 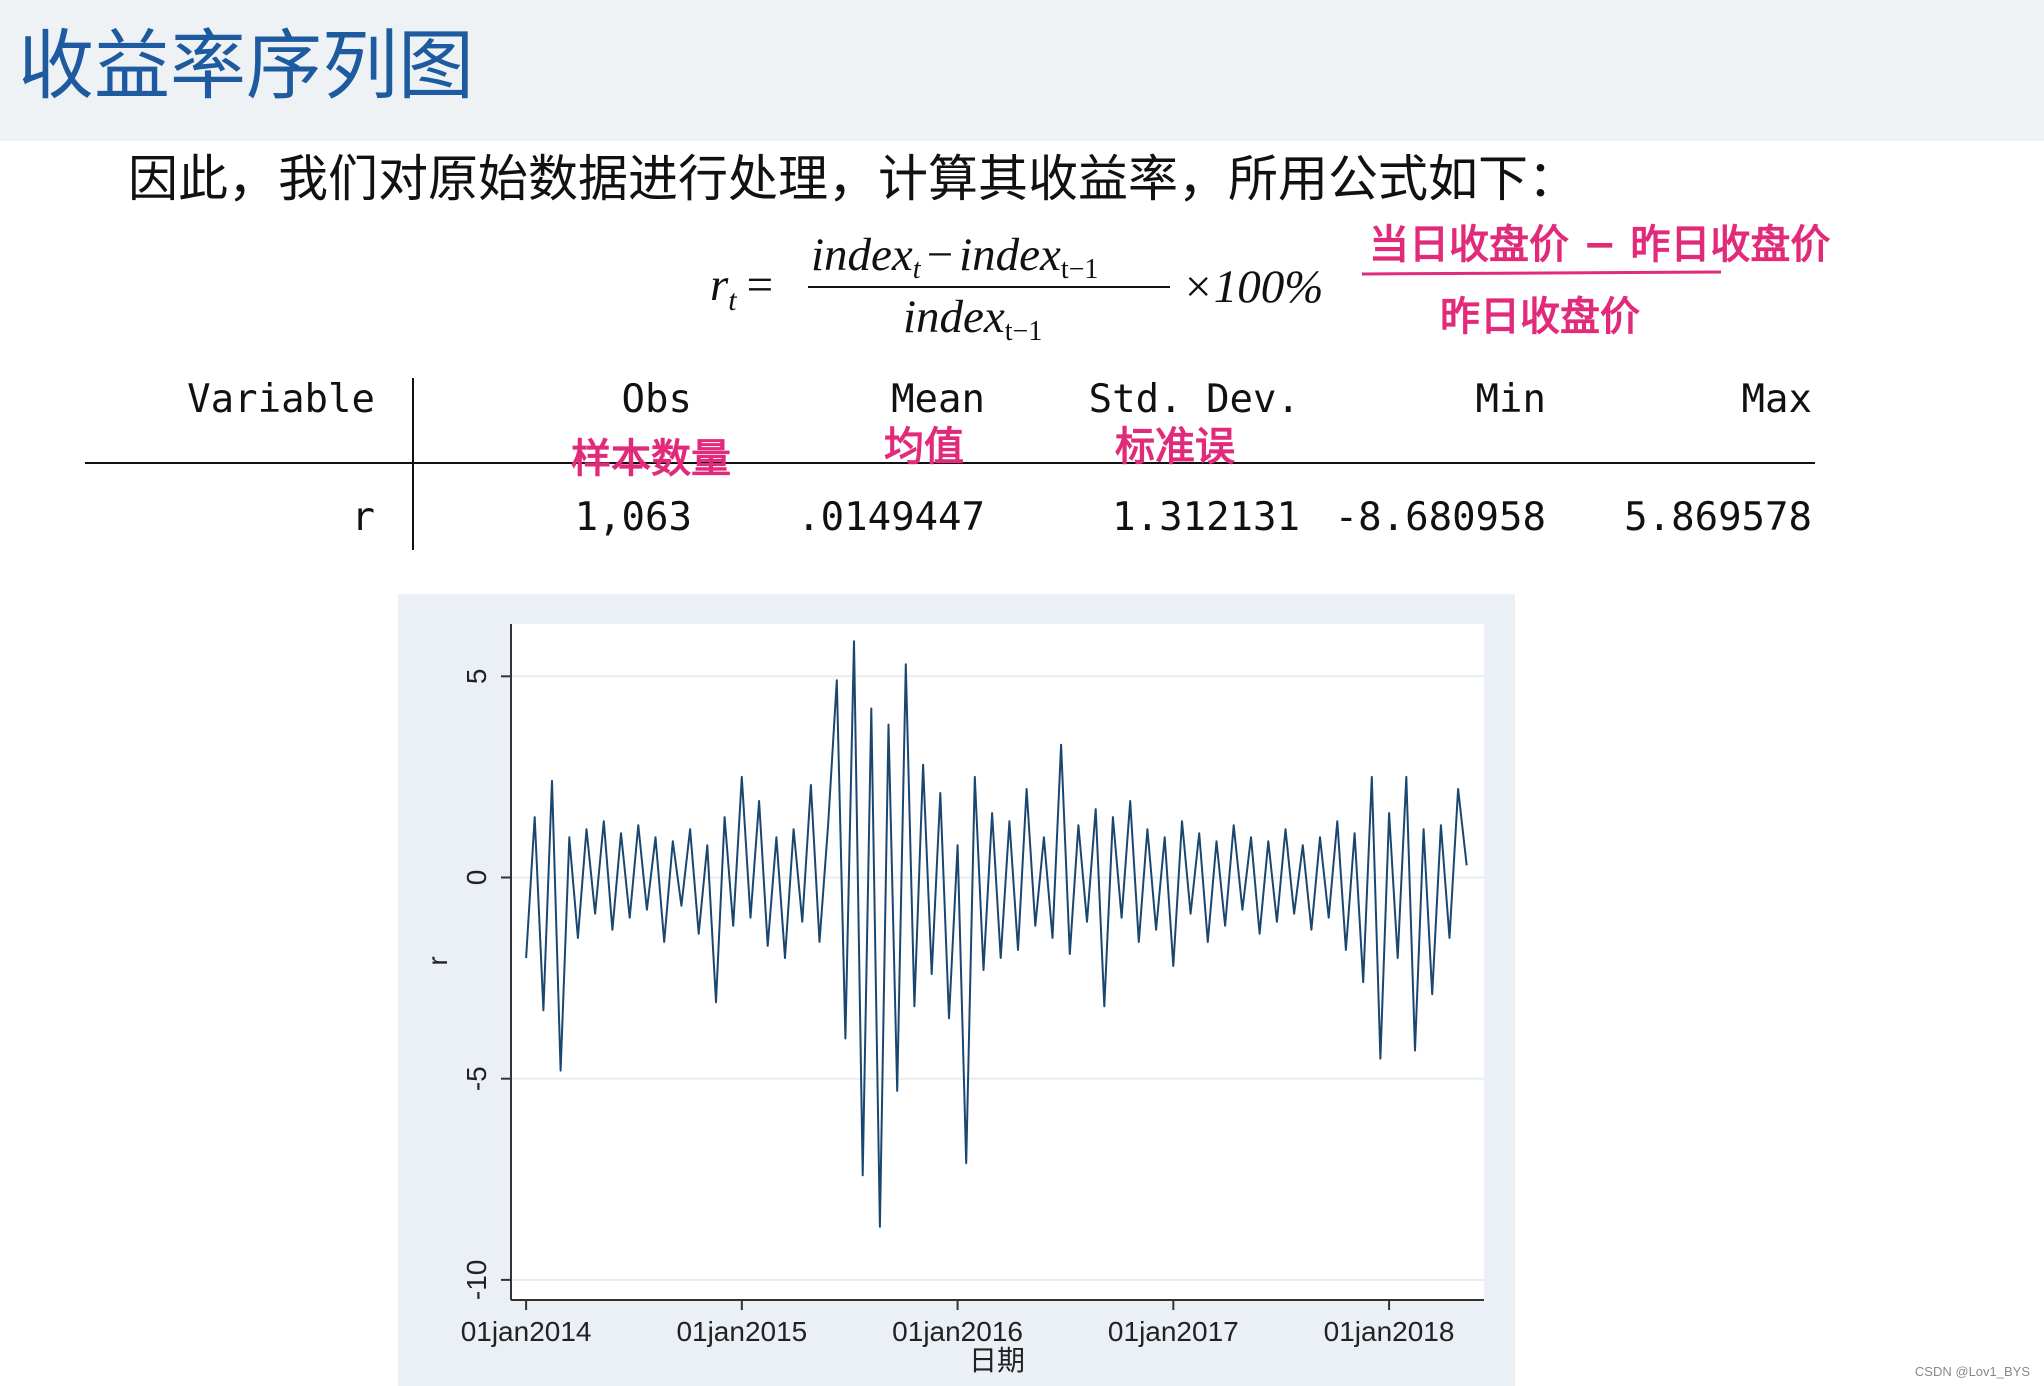 What do you see at coordinates (1022, 70) in the screenshot?
I see `title-bar` at bounding box center [1022, 70].